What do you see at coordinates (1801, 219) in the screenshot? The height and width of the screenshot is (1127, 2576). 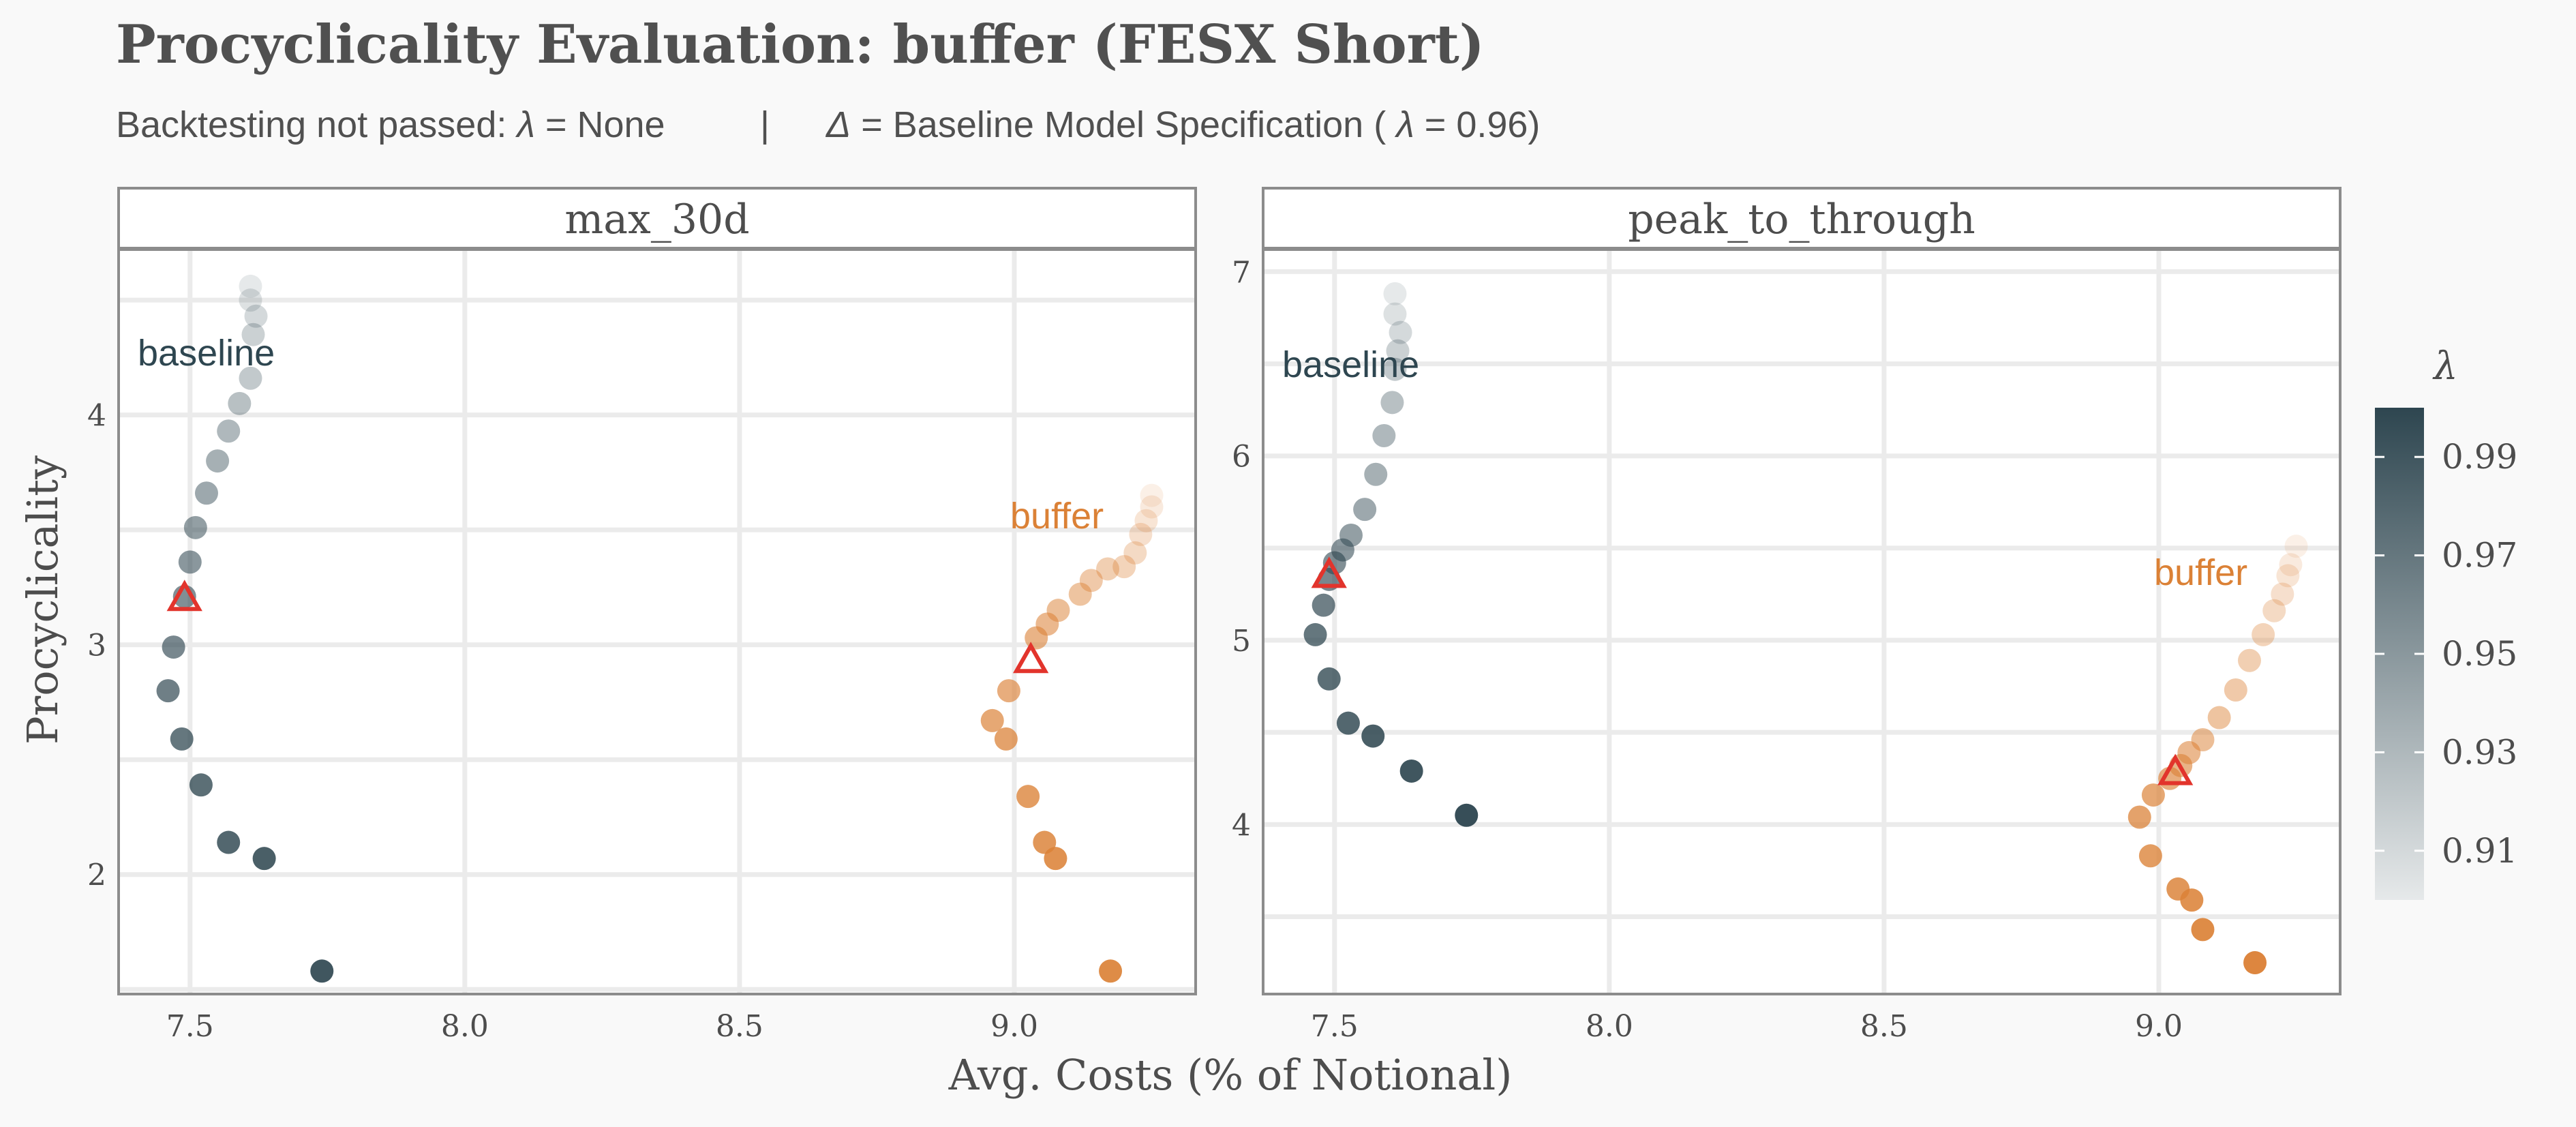 I see `facet-strip-label: peak_to_through` at bounding box center [1801, 219].